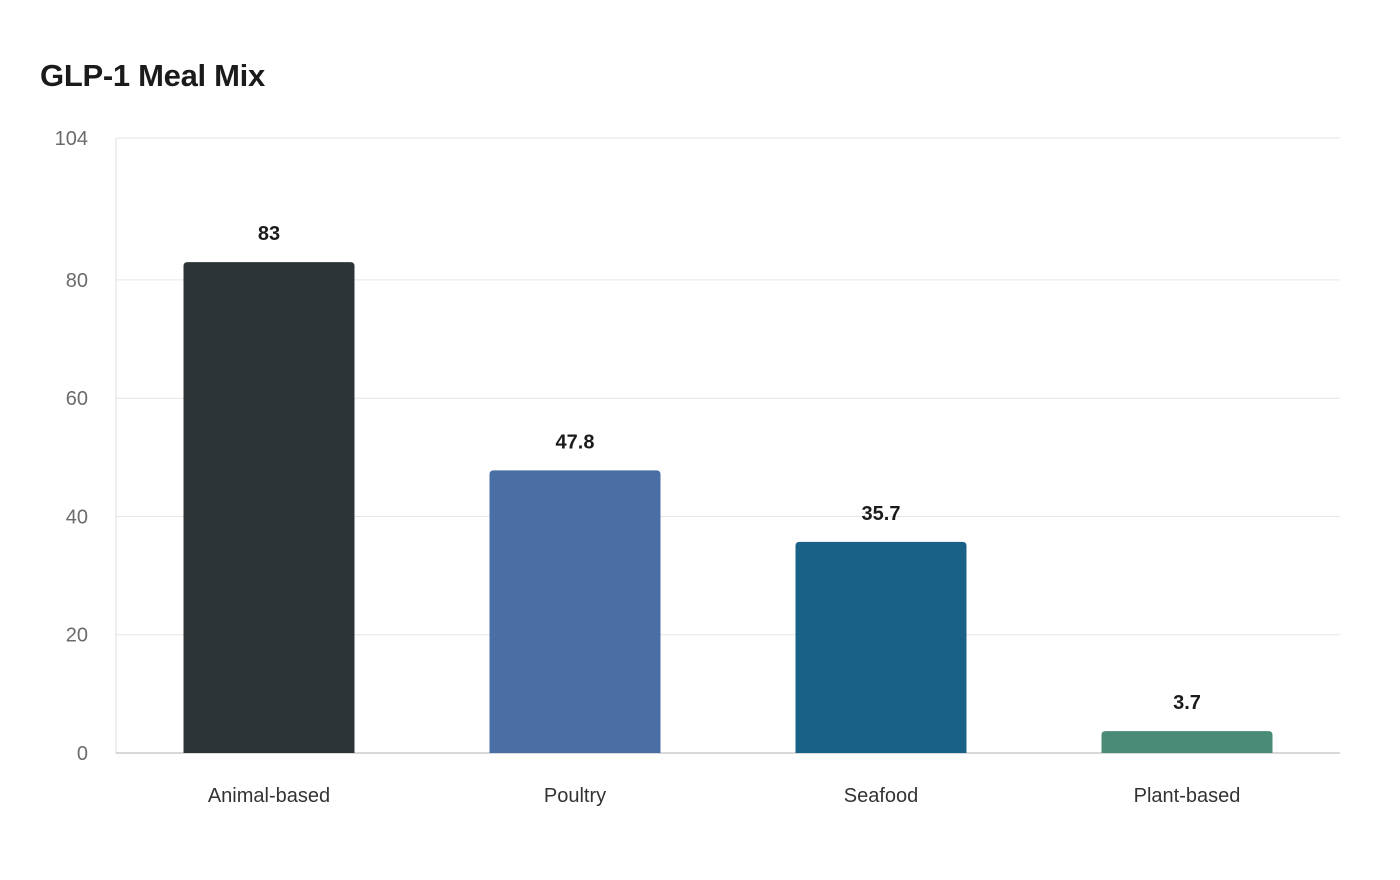  What do you see at coordinates (1187, 796) in the screenshot?
I see `x-tick-label: Plant-based` at bounding box center [1187, 796].